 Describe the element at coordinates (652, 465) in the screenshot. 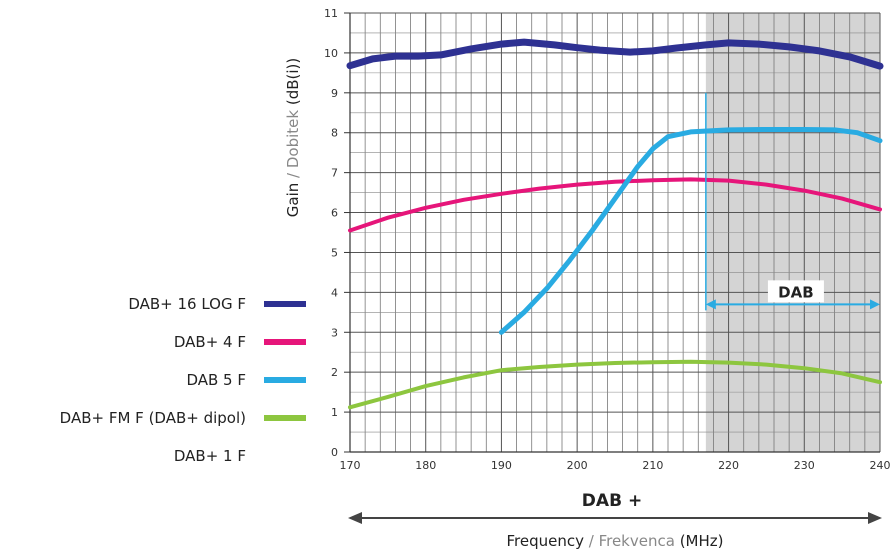

I see `x-tick-label: 210` at that location.